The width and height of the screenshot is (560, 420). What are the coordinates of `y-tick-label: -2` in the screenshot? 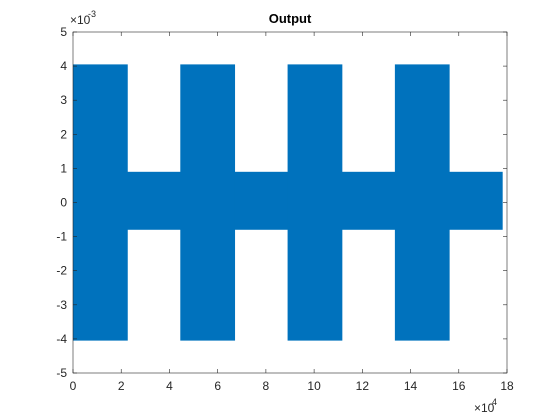 It's located at (61, 271).